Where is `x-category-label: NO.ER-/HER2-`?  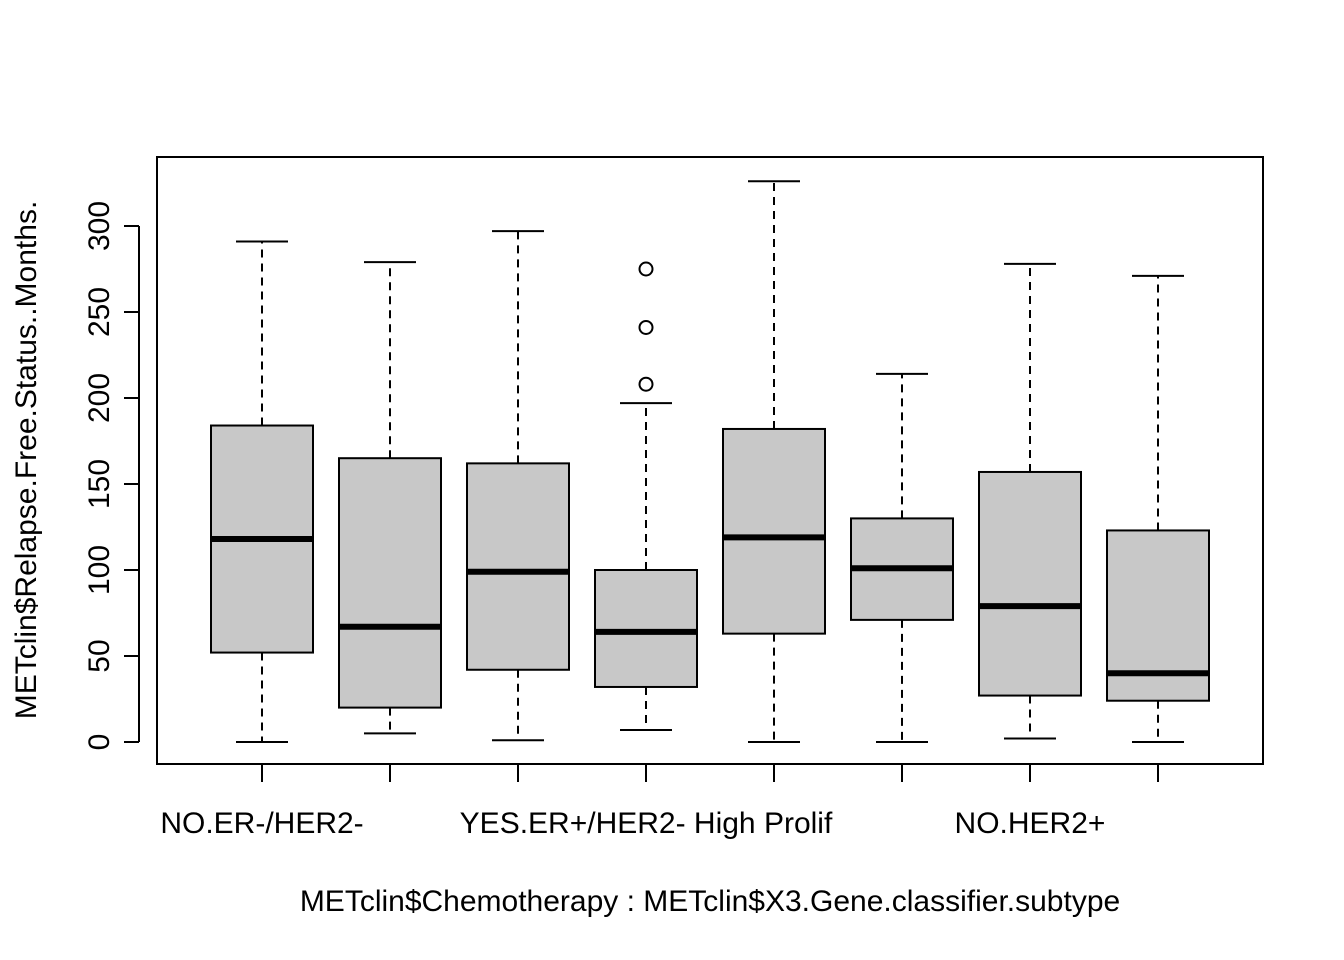 x-category-label: NO.ER-/HER2- is located at coordinates (261, 823).